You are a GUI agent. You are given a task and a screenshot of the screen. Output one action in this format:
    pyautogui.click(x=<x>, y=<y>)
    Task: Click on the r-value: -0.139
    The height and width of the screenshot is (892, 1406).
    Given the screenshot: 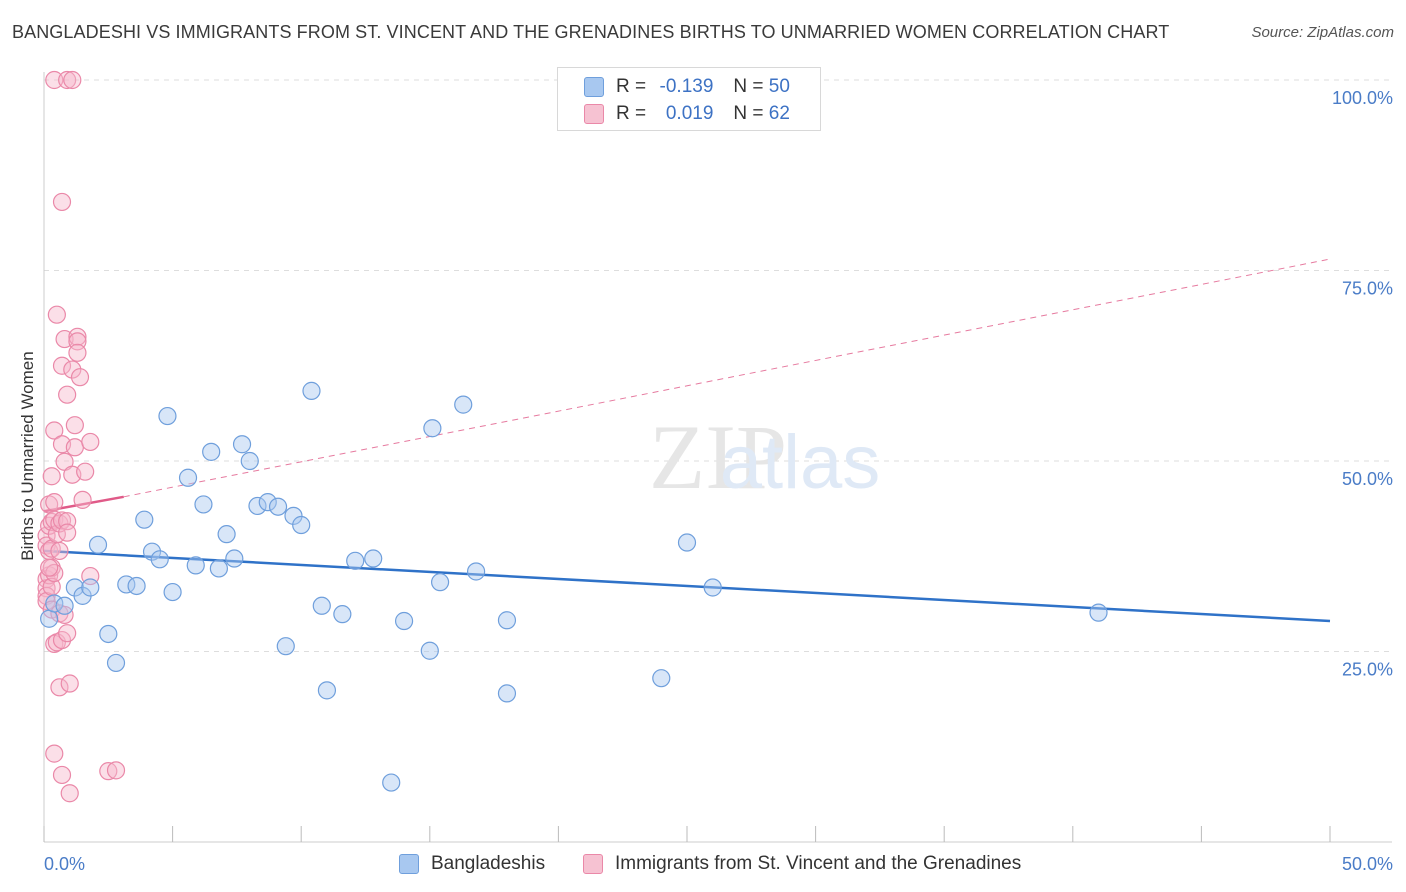 What is the action you would take?
    pyautogui.click(x=686, y=86)
    